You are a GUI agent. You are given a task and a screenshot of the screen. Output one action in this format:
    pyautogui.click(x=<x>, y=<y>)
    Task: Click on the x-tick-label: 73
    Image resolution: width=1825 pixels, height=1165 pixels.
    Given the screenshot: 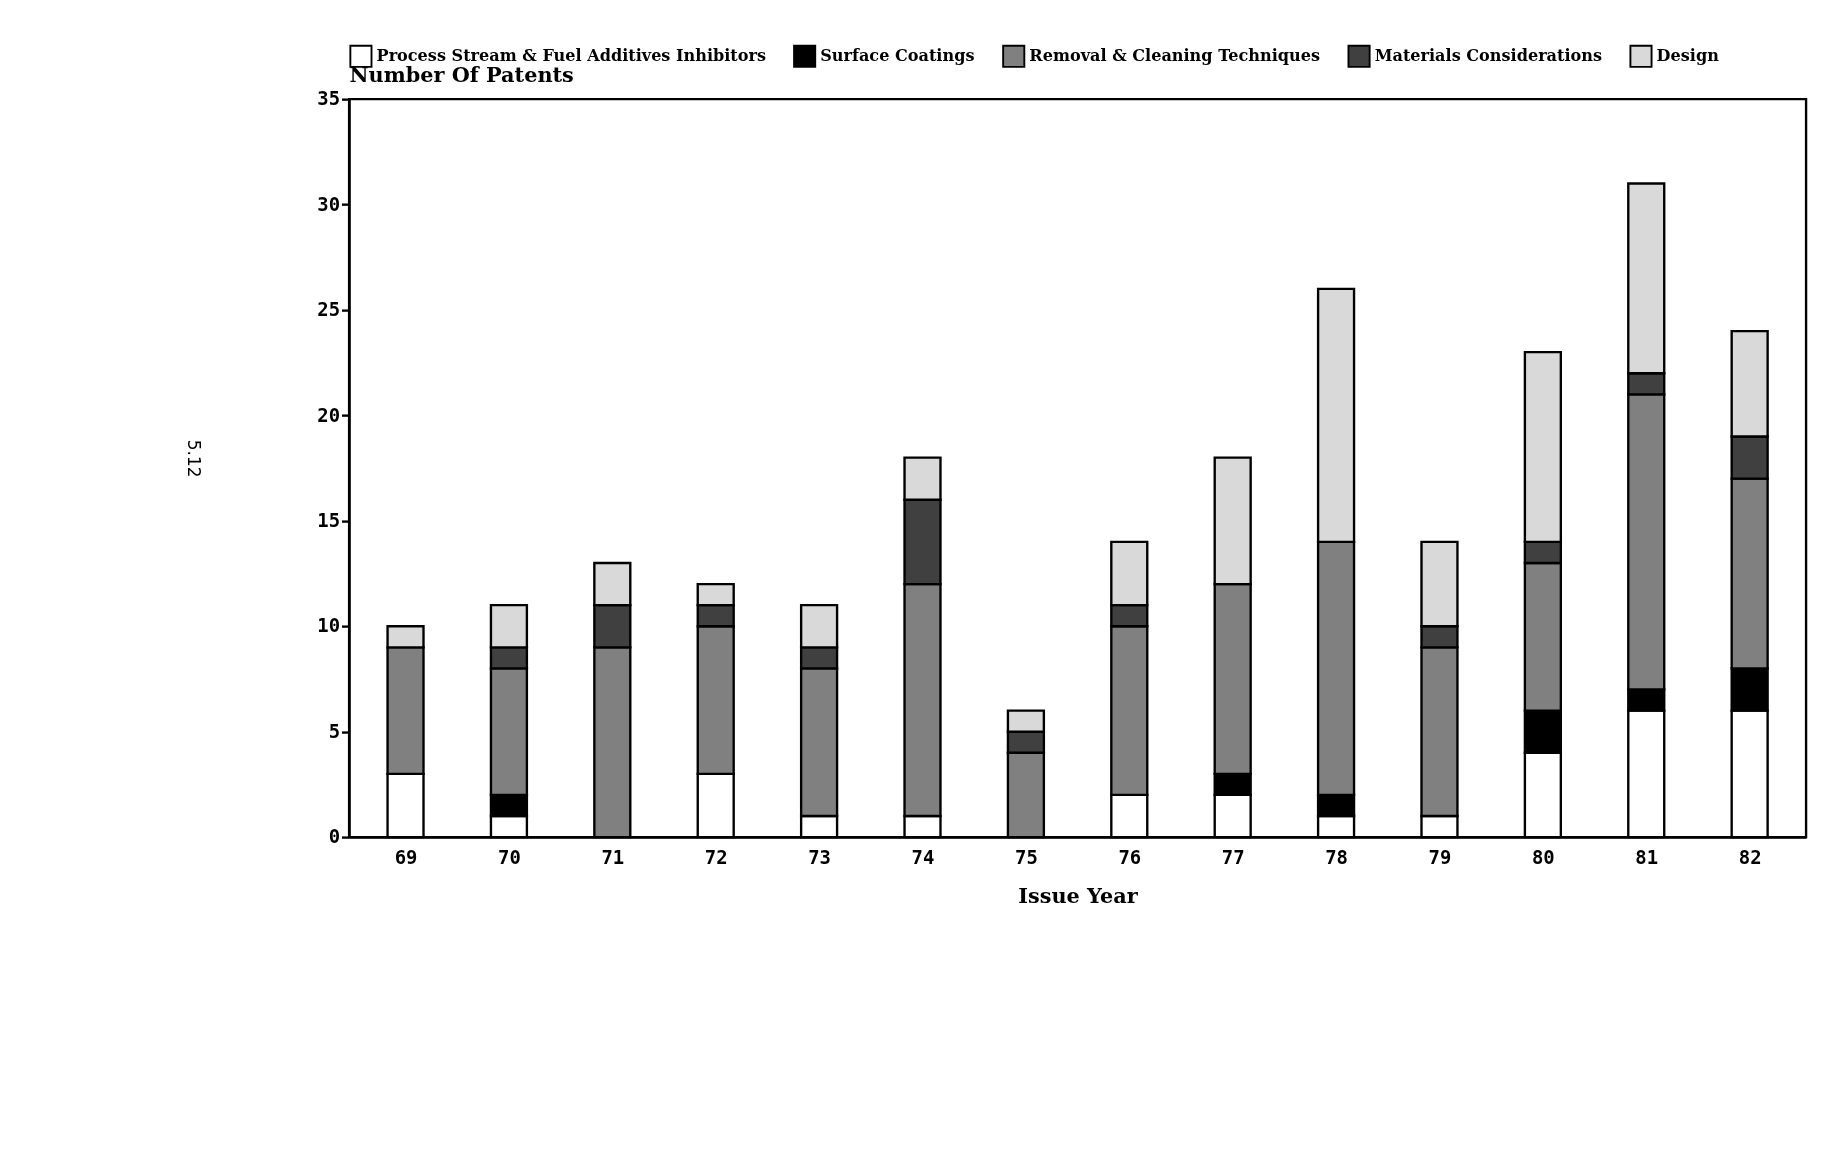 What is the action you would take?
    pyautogui.click(x=819, y=857)
    